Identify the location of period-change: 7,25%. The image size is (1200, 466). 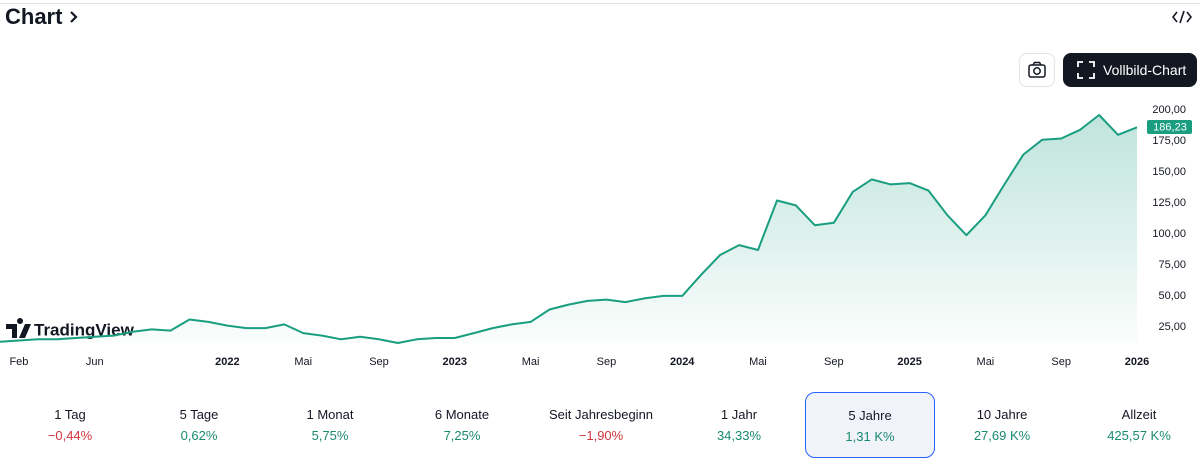
(462, 435).